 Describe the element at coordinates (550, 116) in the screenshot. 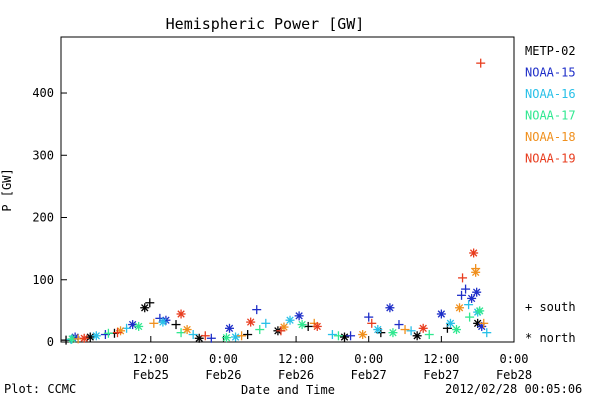

I see `legend-entry: NOAA-17` at that location.